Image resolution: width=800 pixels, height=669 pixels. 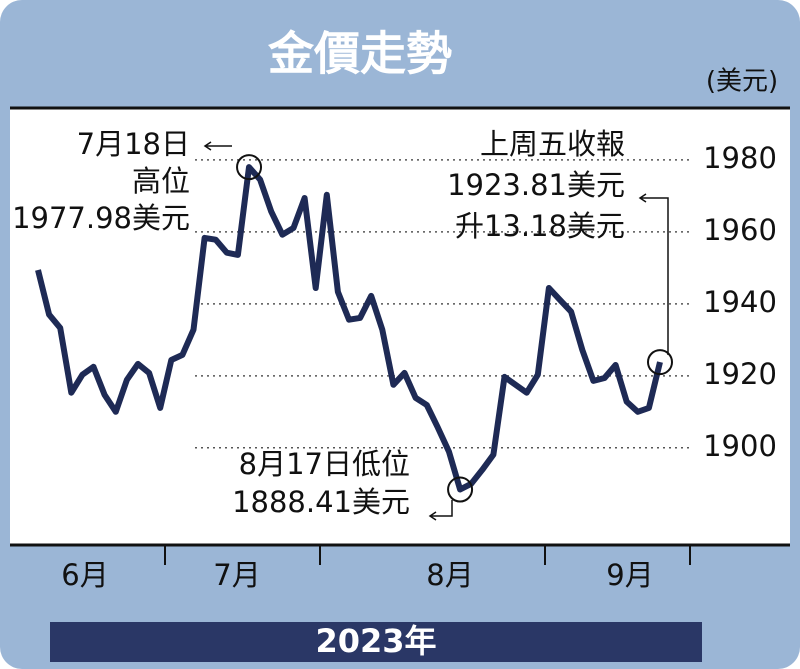 What do you see at coordinates (324, 464) in the screenshot?
I see `annotation: 8月17日低位` at bounding box center [324, 464].